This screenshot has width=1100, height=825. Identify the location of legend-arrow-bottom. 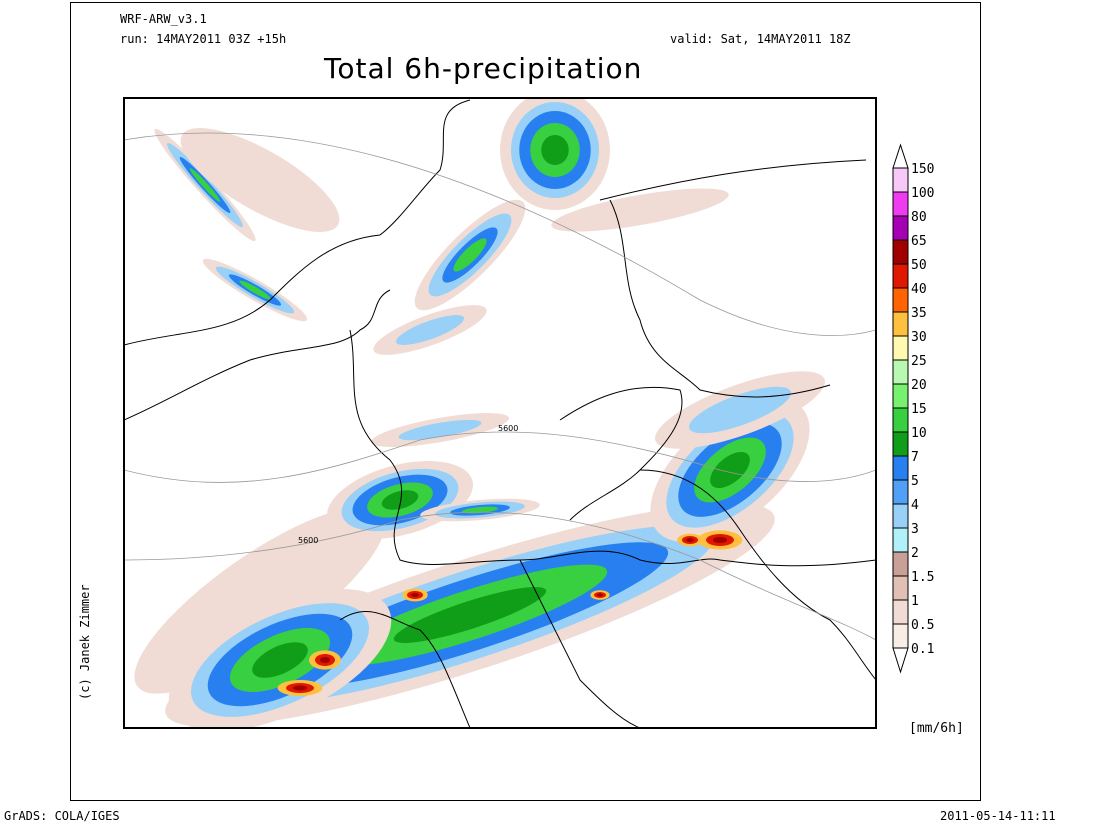
(900, 660).